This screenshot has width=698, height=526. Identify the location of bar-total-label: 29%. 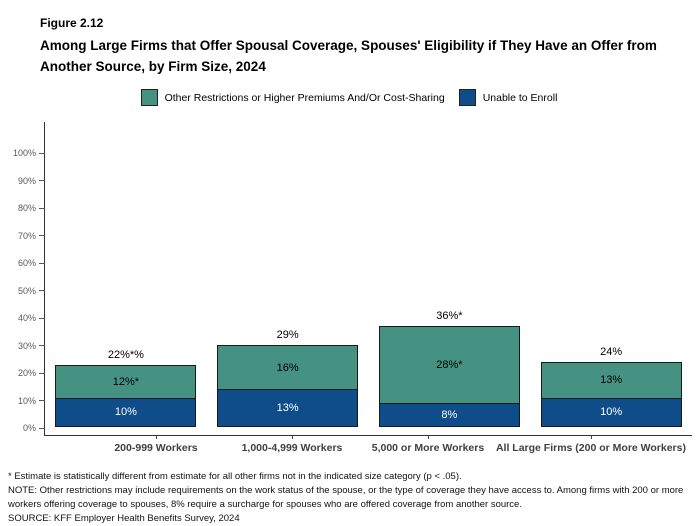
(287, 335).